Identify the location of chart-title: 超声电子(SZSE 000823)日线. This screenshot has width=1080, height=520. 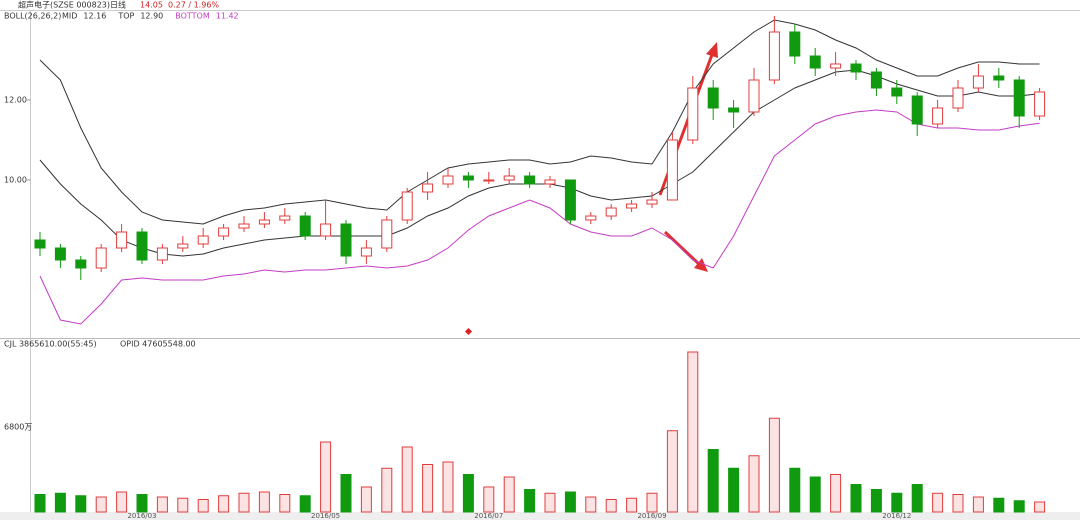
(72, 5).